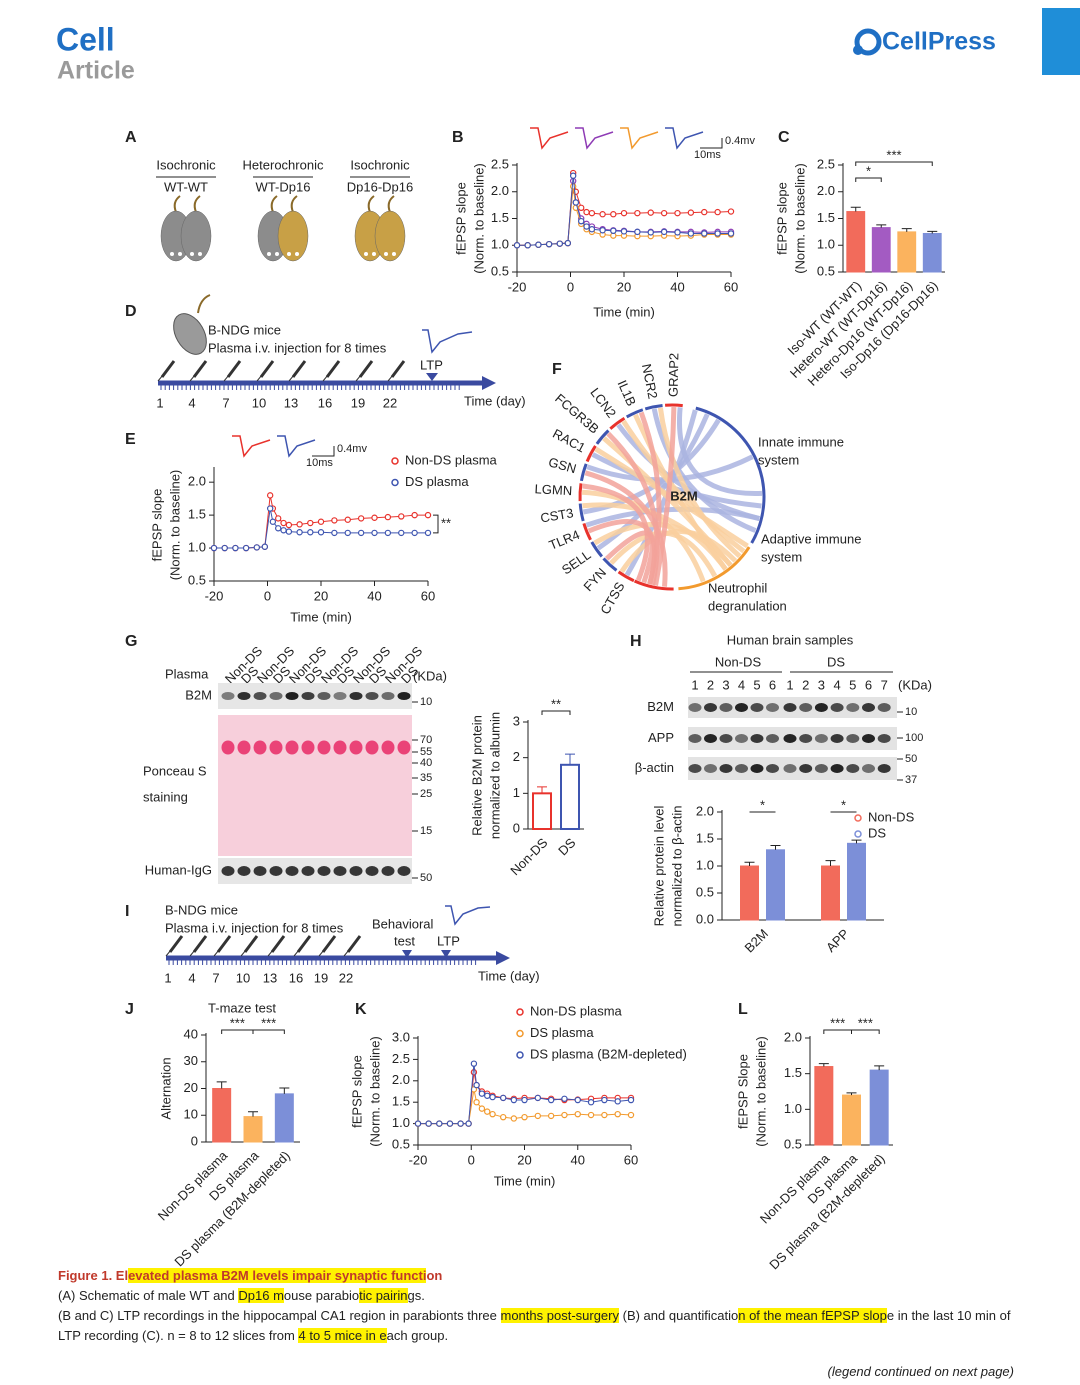 This screenshot has width=1080, height=1385. Describe the element at coordinates (468, 915) in the screenshot. I see `ltp-trace` at that location.